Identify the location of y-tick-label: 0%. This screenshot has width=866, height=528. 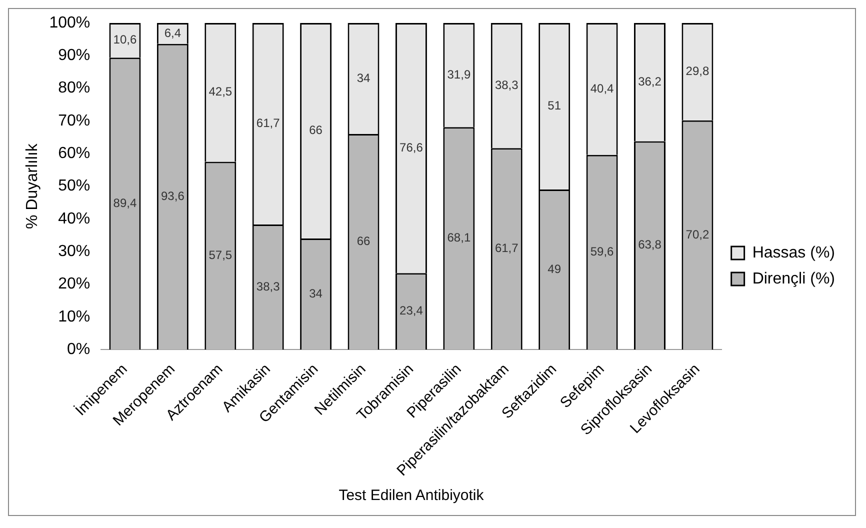
(78, 349).